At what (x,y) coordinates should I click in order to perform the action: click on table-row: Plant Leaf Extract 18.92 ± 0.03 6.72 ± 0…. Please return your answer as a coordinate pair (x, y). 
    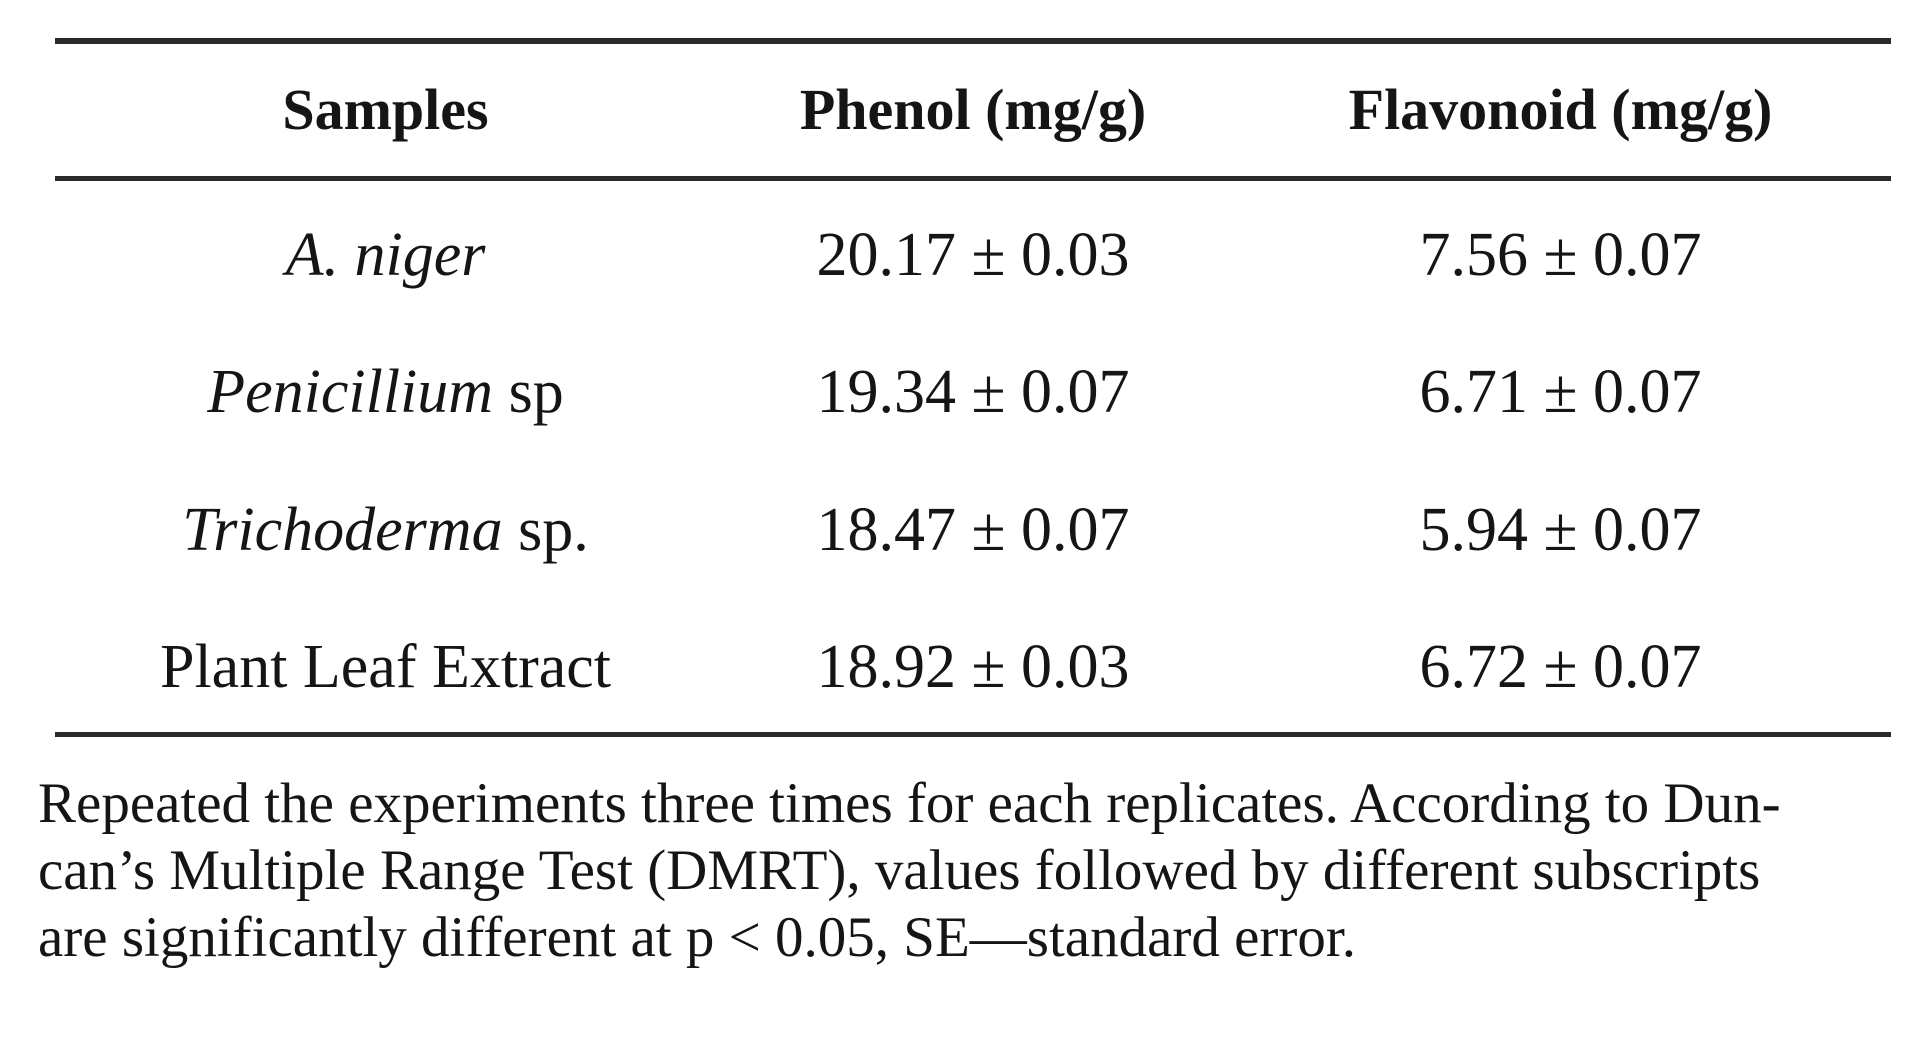
    Looking at the image, I should click on (973, 667).